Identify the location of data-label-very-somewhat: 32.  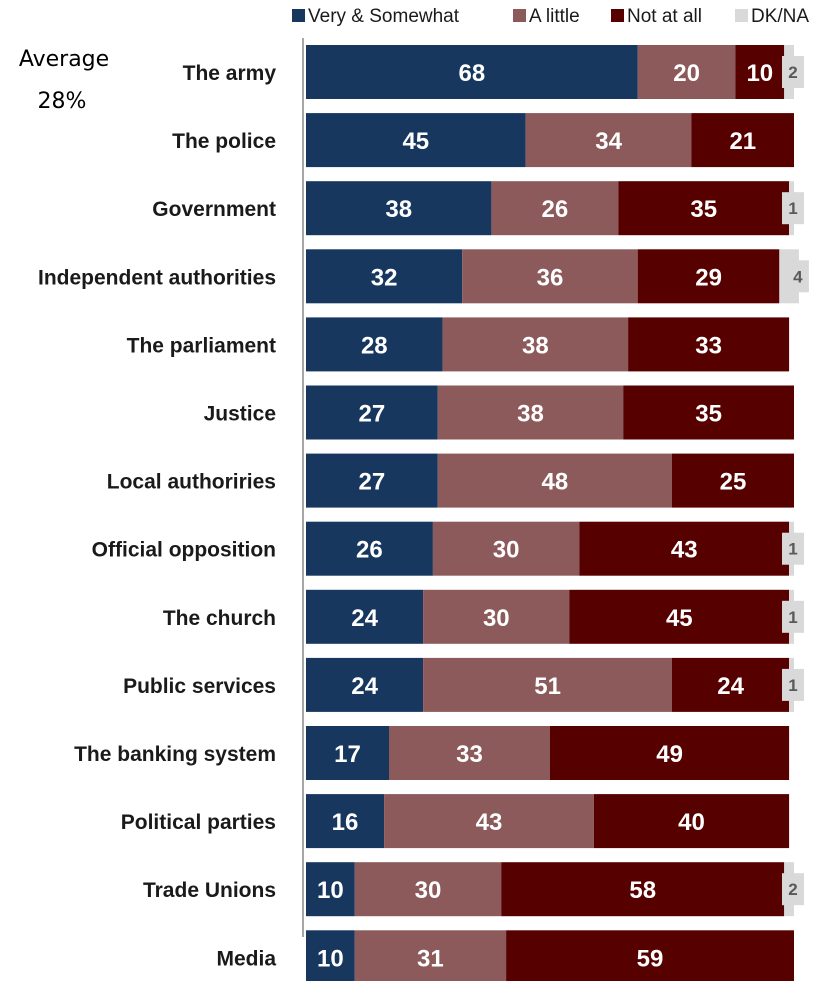
(384, 277).